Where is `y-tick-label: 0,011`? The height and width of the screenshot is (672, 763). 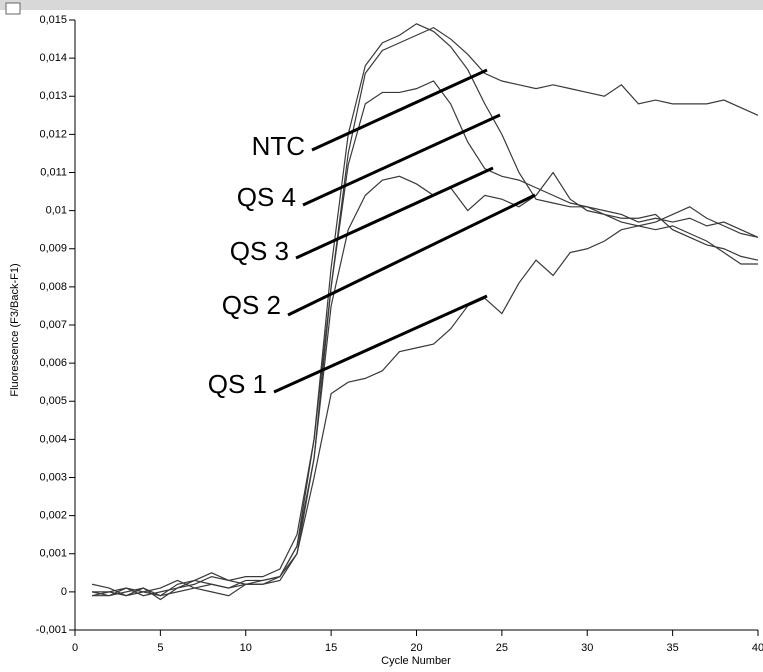
y-tick-label: 0,011 is located at coordinates (53, 172).